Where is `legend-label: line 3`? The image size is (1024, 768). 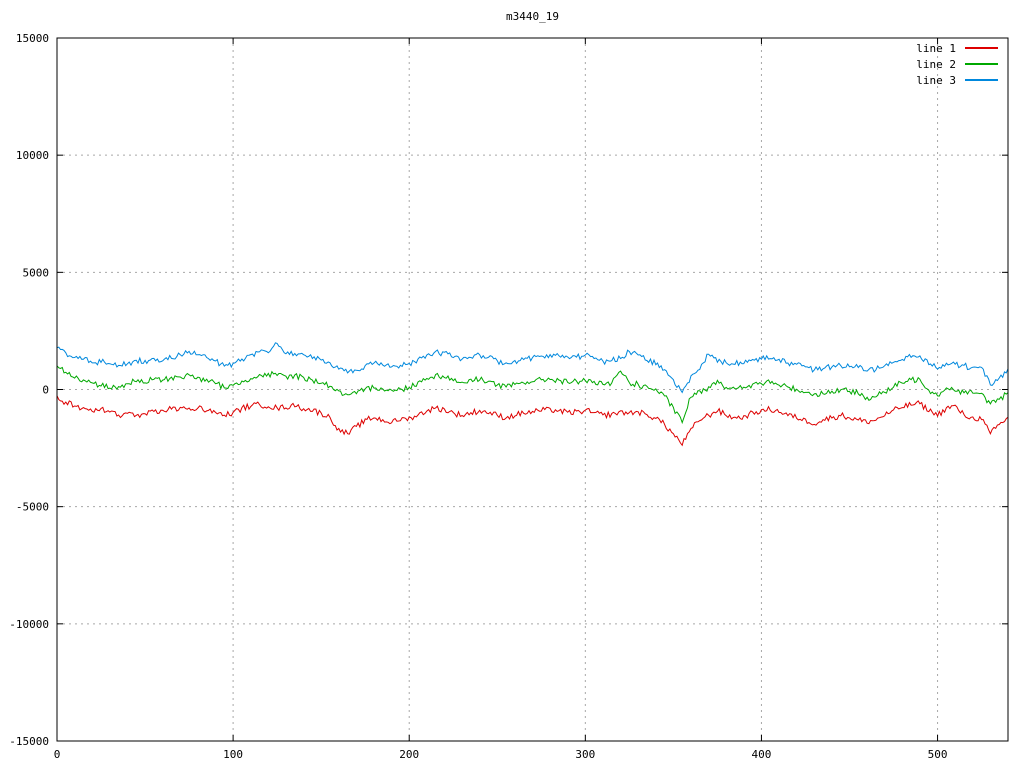
legend-label: line 3 is located at coordinates (936, 80).